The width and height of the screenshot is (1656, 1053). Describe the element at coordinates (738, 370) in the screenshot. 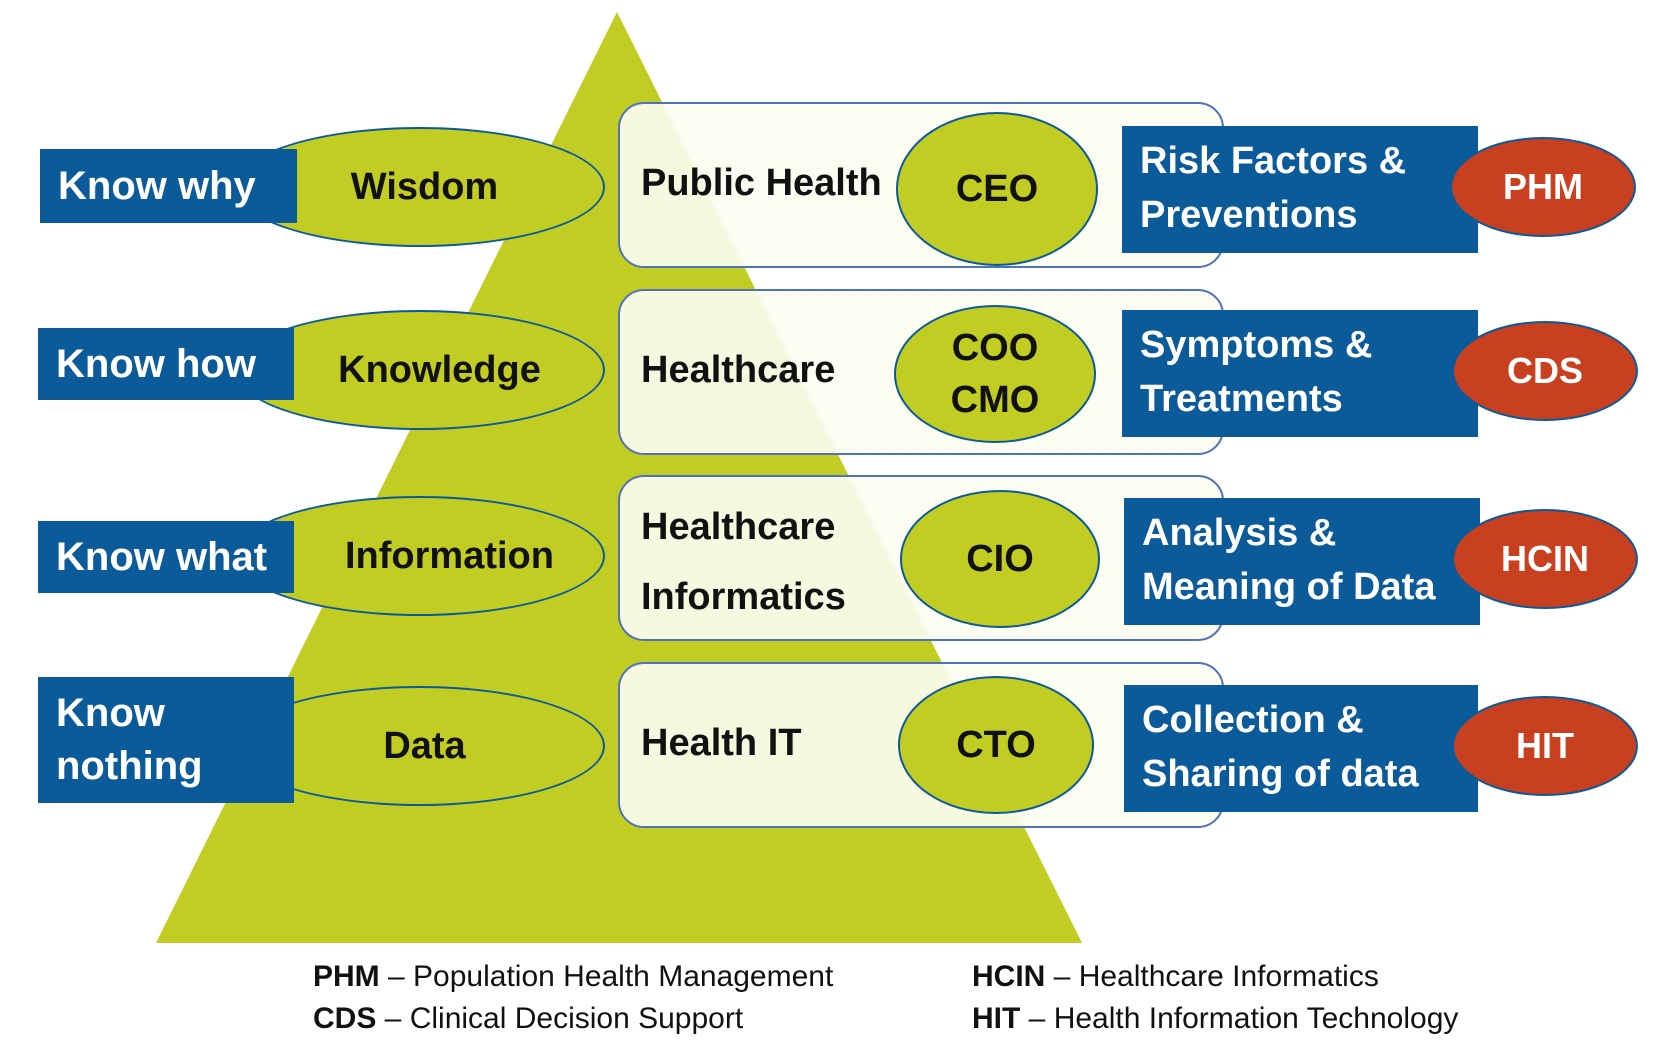

I see `domain-label-healthcare: Healthcare` at that location.